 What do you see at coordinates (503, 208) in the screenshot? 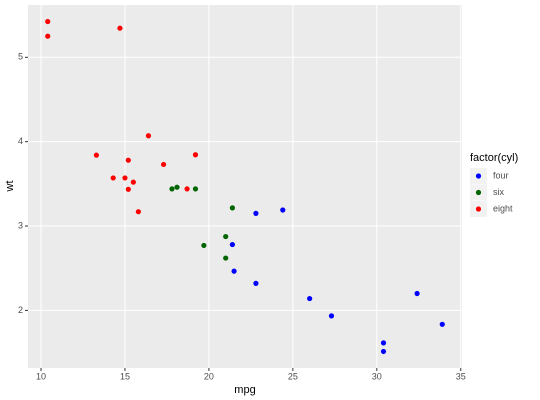
I see `legend-label: eight` at bounding box center [503, 208].